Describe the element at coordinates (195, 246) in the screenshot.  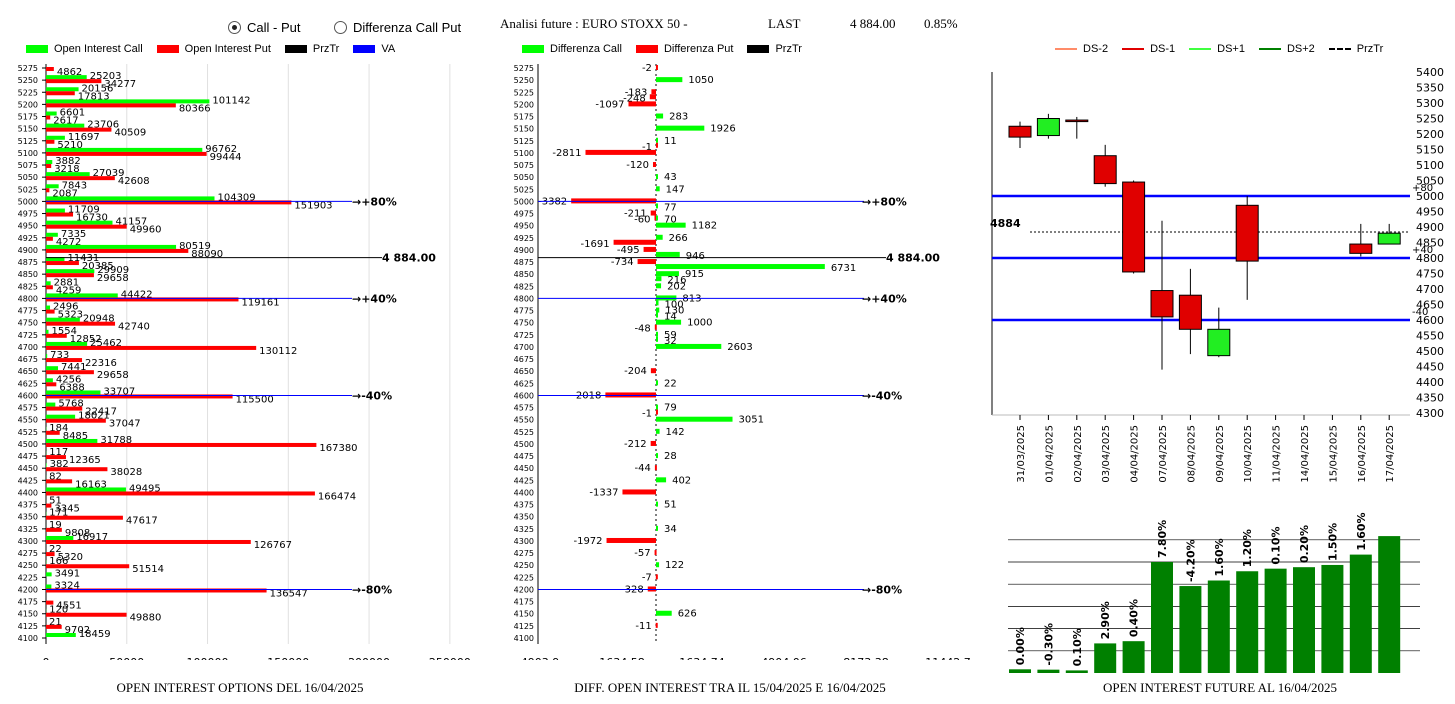
I see `call-value-label: 80519` at that location.